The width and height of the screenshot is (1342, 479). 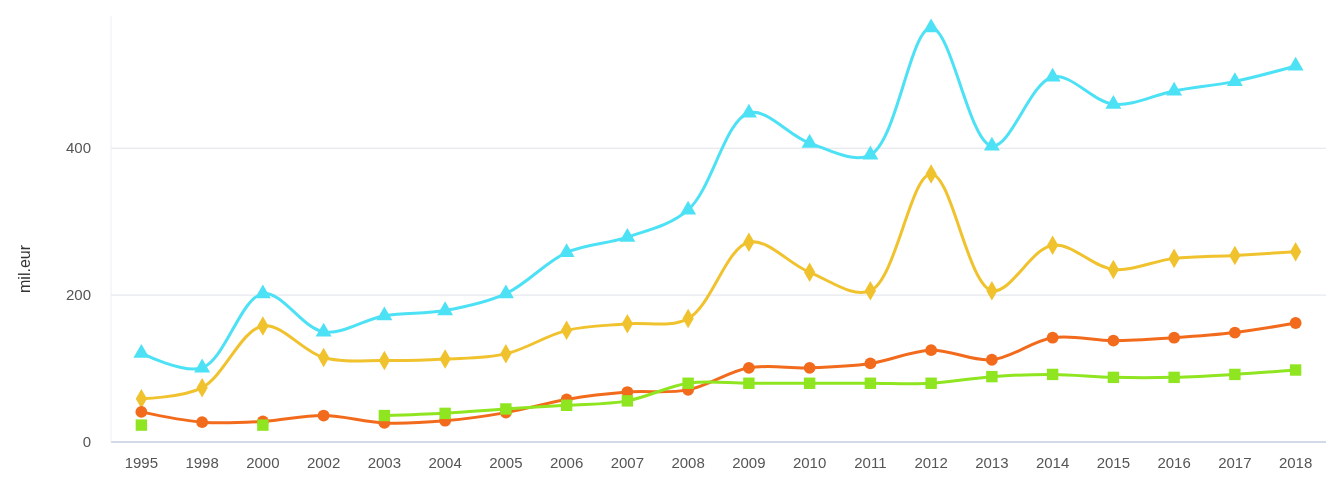 I want to click on x-tick-label: 2013, so click(x=992, y=462).